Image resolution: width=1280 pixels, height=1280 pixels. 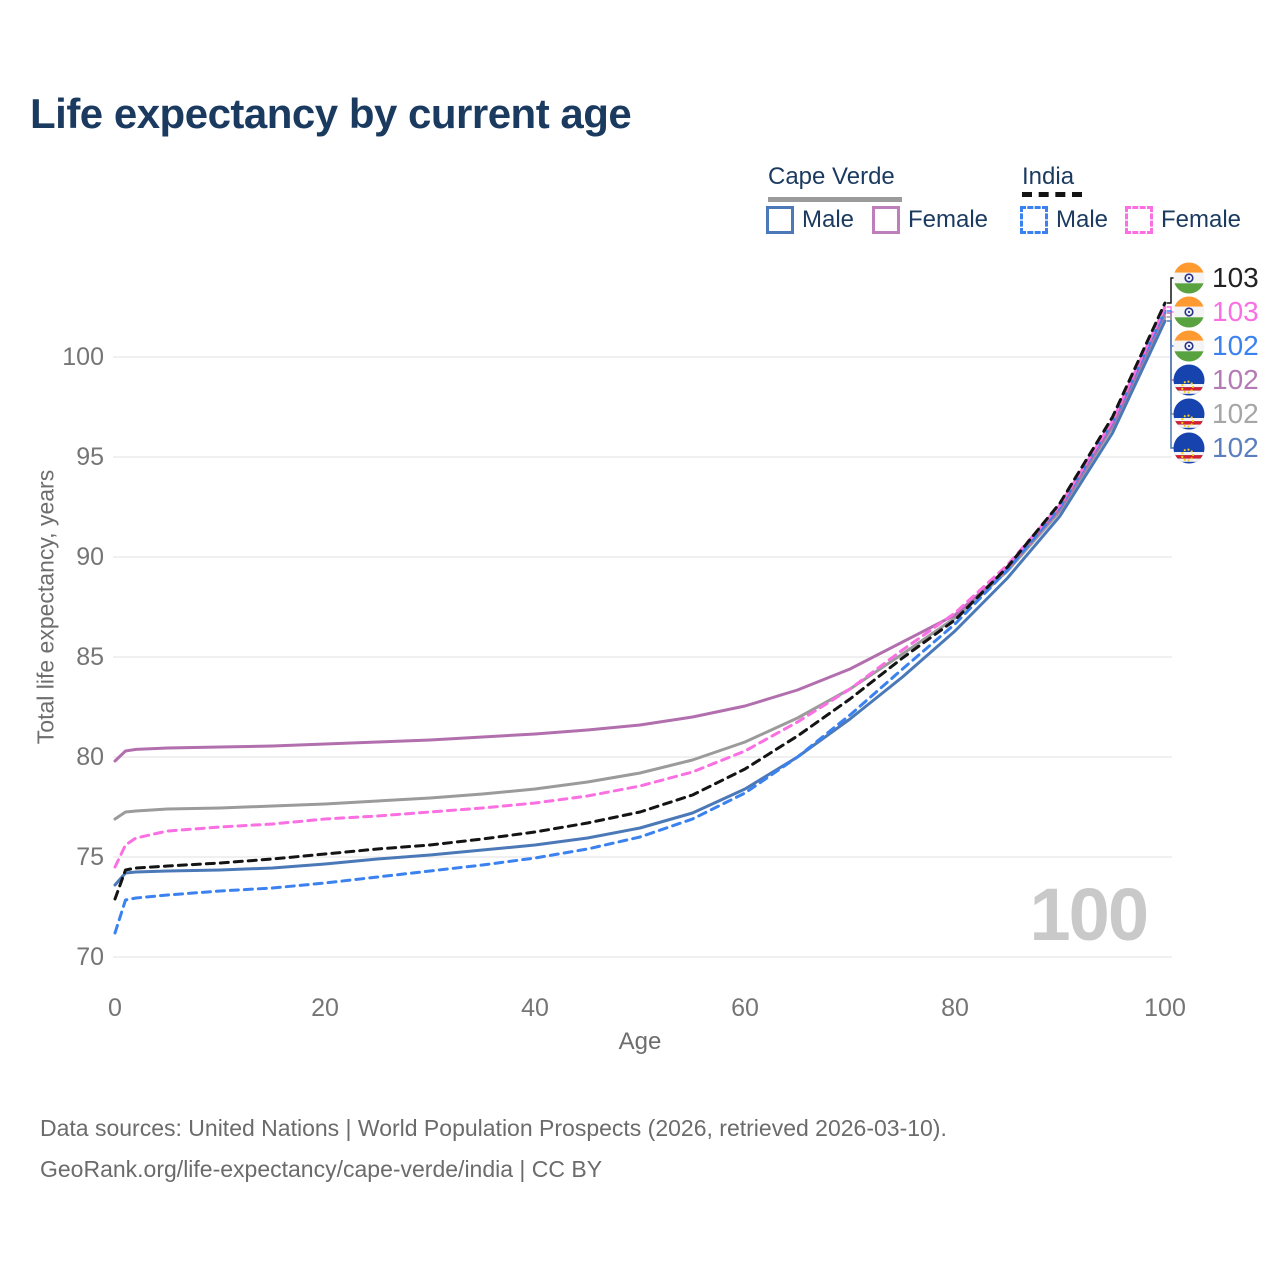 What do you see at coordinates (90, 557) in the screenshot?
I see `y-tick-label: 90` at bounding box center [90, 557].